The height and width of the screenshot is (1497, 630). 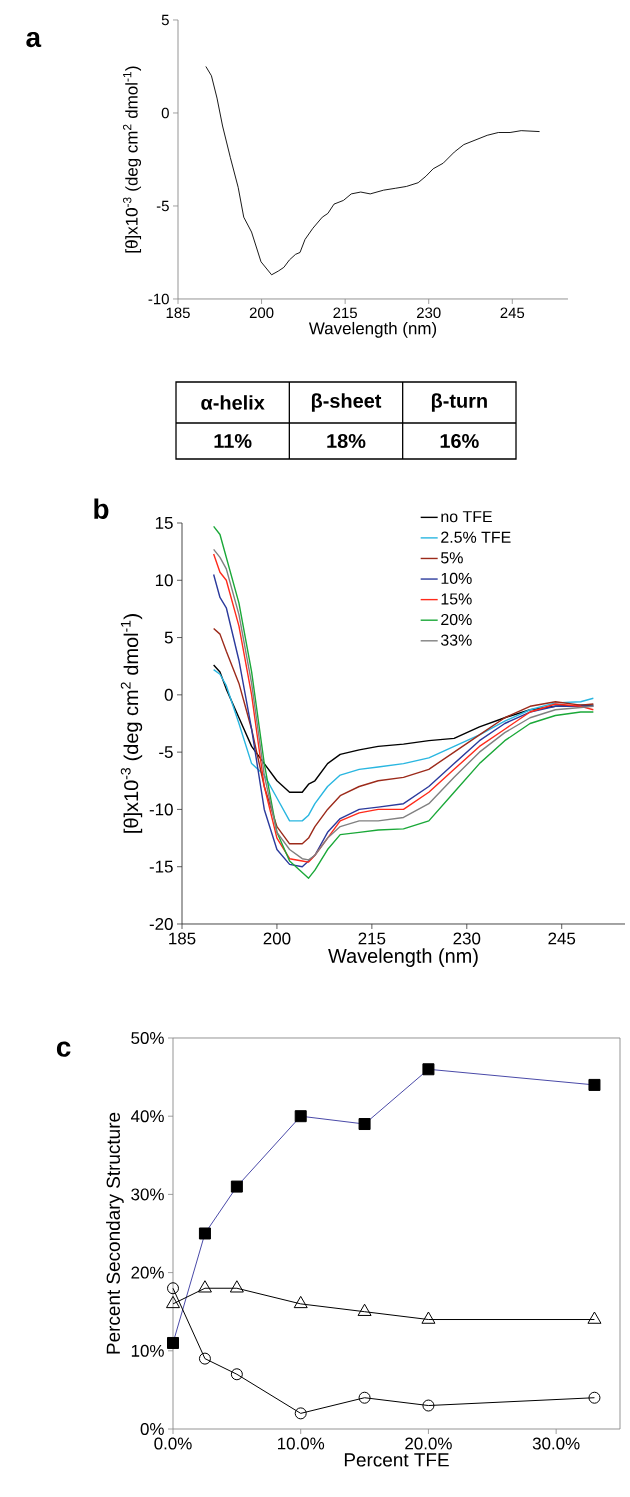 I want to click on y-tick-label: 0%, so click(x=152, y=1429).